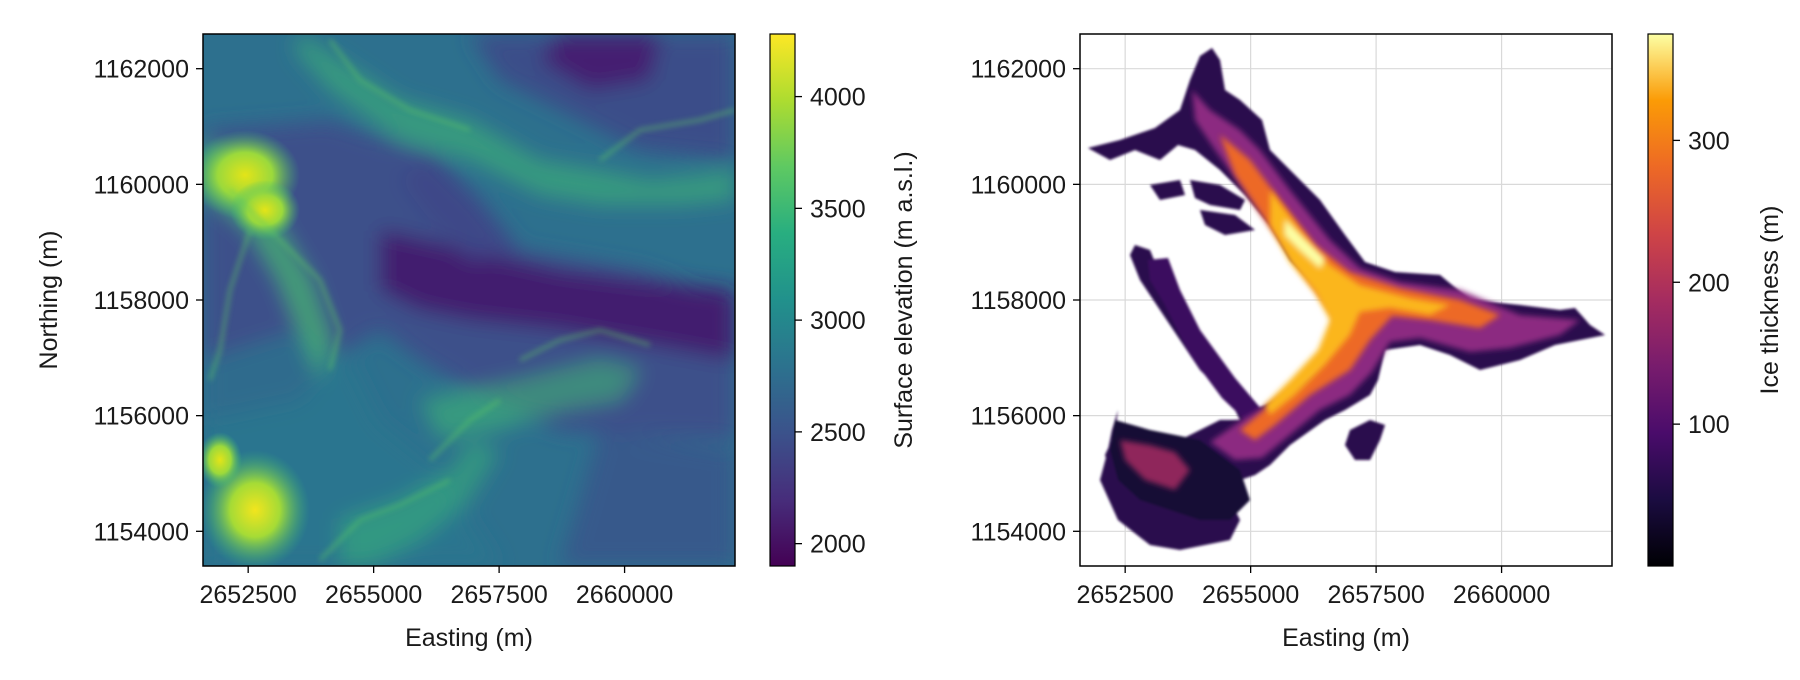 The image size is (1800, 680). I want to click on ice-thickness-colorbar-title: Ice thickness (m), so click(1770, 300).